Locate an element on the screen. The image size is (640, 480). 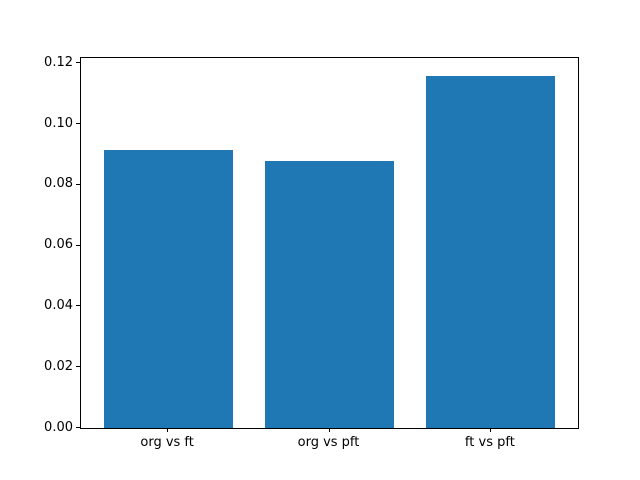
y-tick-label: 0.08 is located at coordinates (58, 184).